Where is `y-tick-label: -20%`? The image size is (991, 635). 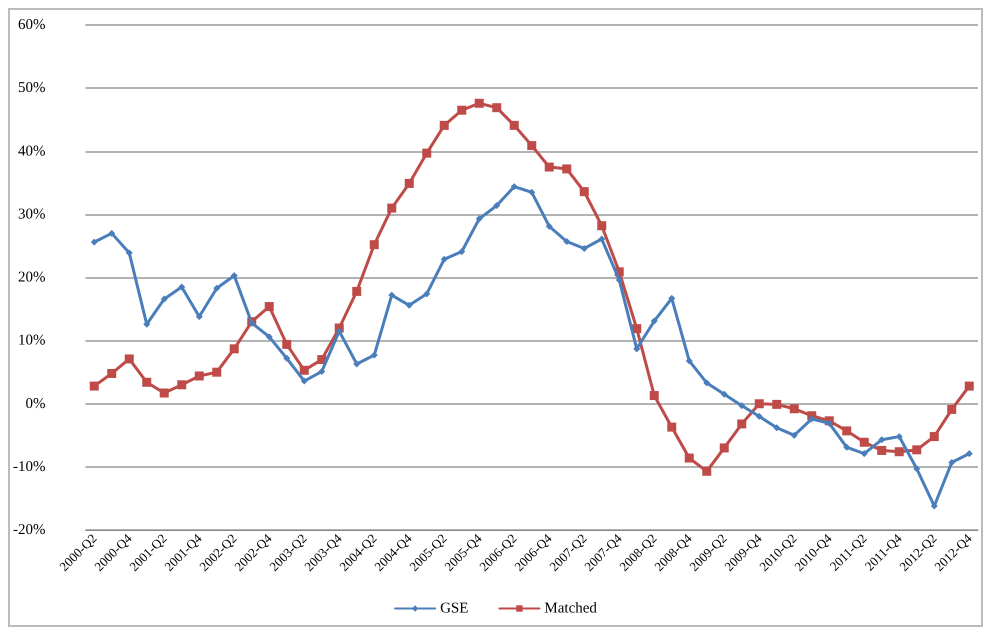
y-tick-label: -20% is located at coordinates (29, 530).